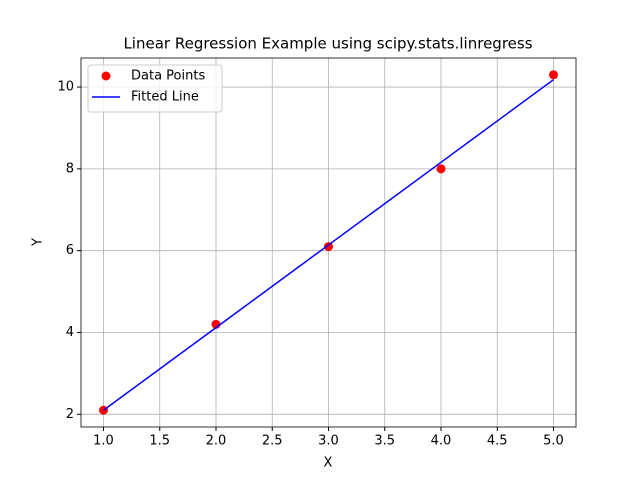 The height and width of the screenshot is (480, 640). What do you see at coordinates (103, 441) in the screenshot?
I see `x-tick-label: 1.0` at bounding box center [103, 441].